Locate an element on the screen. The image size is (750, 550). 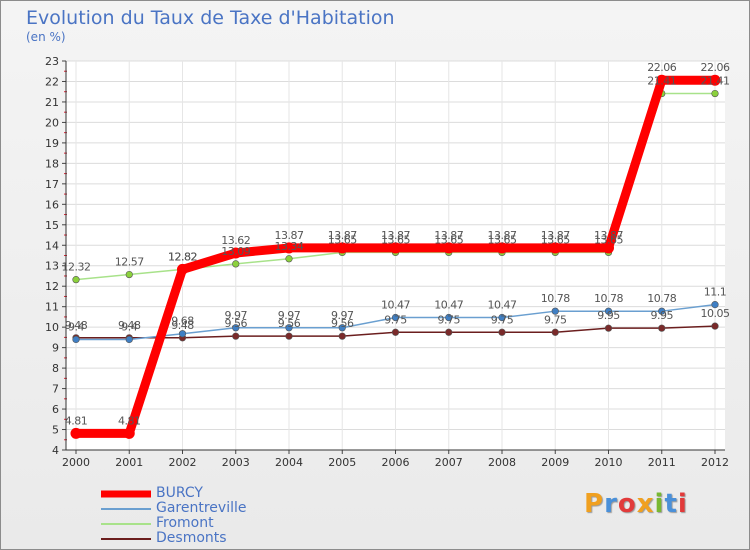
legend-item-burcy: BURCY is located at coordinates (201, 493).